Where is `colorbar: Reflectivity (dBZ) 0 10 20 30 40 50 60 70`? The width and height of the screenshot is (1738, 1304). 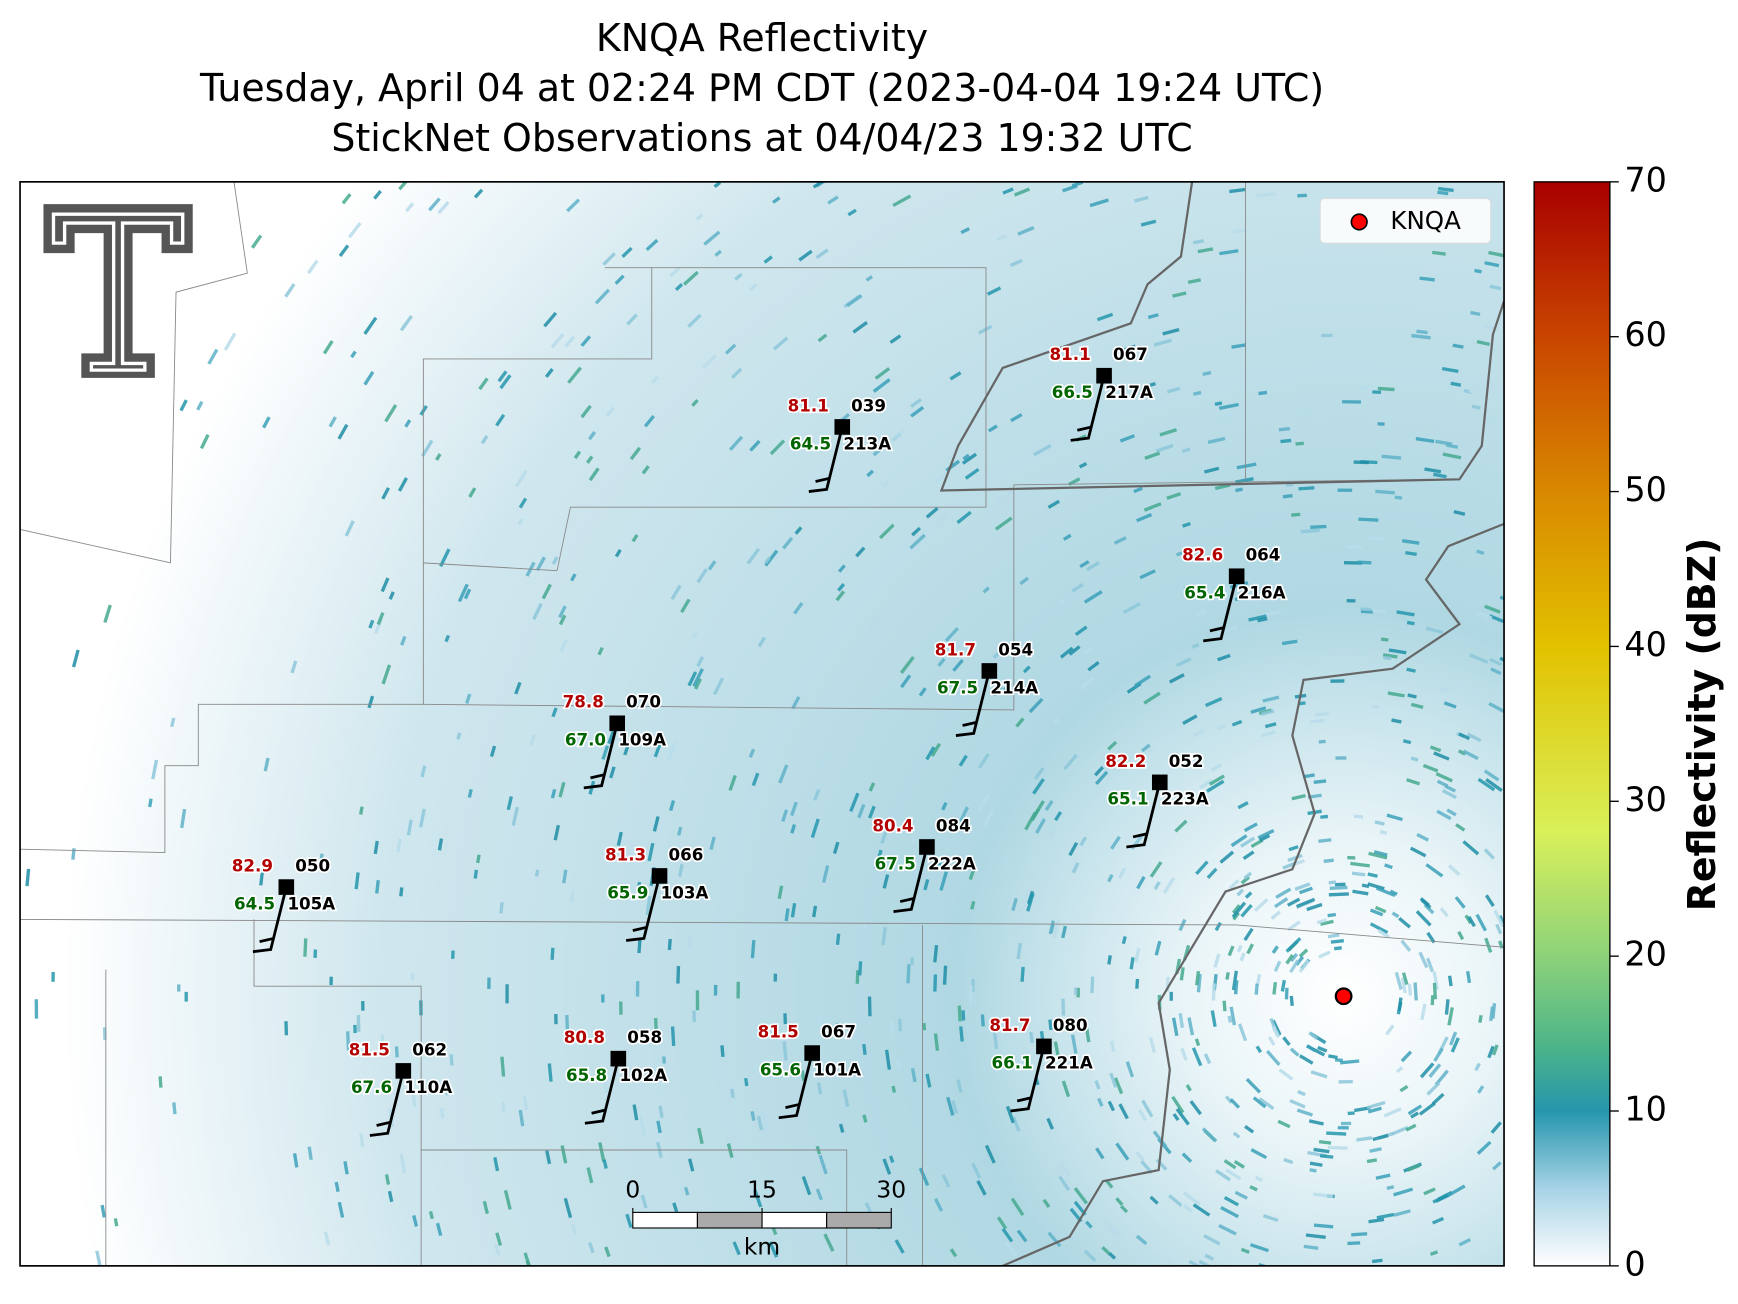
colorbar: Reflectivity (dBZ) 0 10 20 30 40 50 60 70 is located at coordinates (1628, 721).